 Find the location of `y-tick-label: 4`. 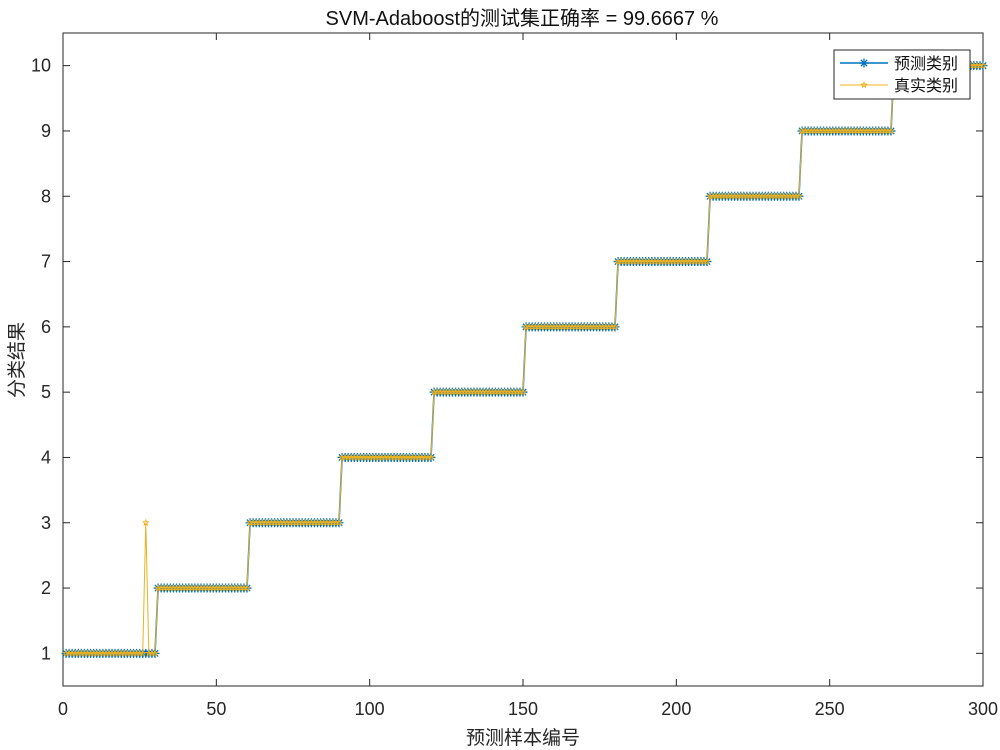

y-tick-label: 4 is located at coordinates (46, 457).